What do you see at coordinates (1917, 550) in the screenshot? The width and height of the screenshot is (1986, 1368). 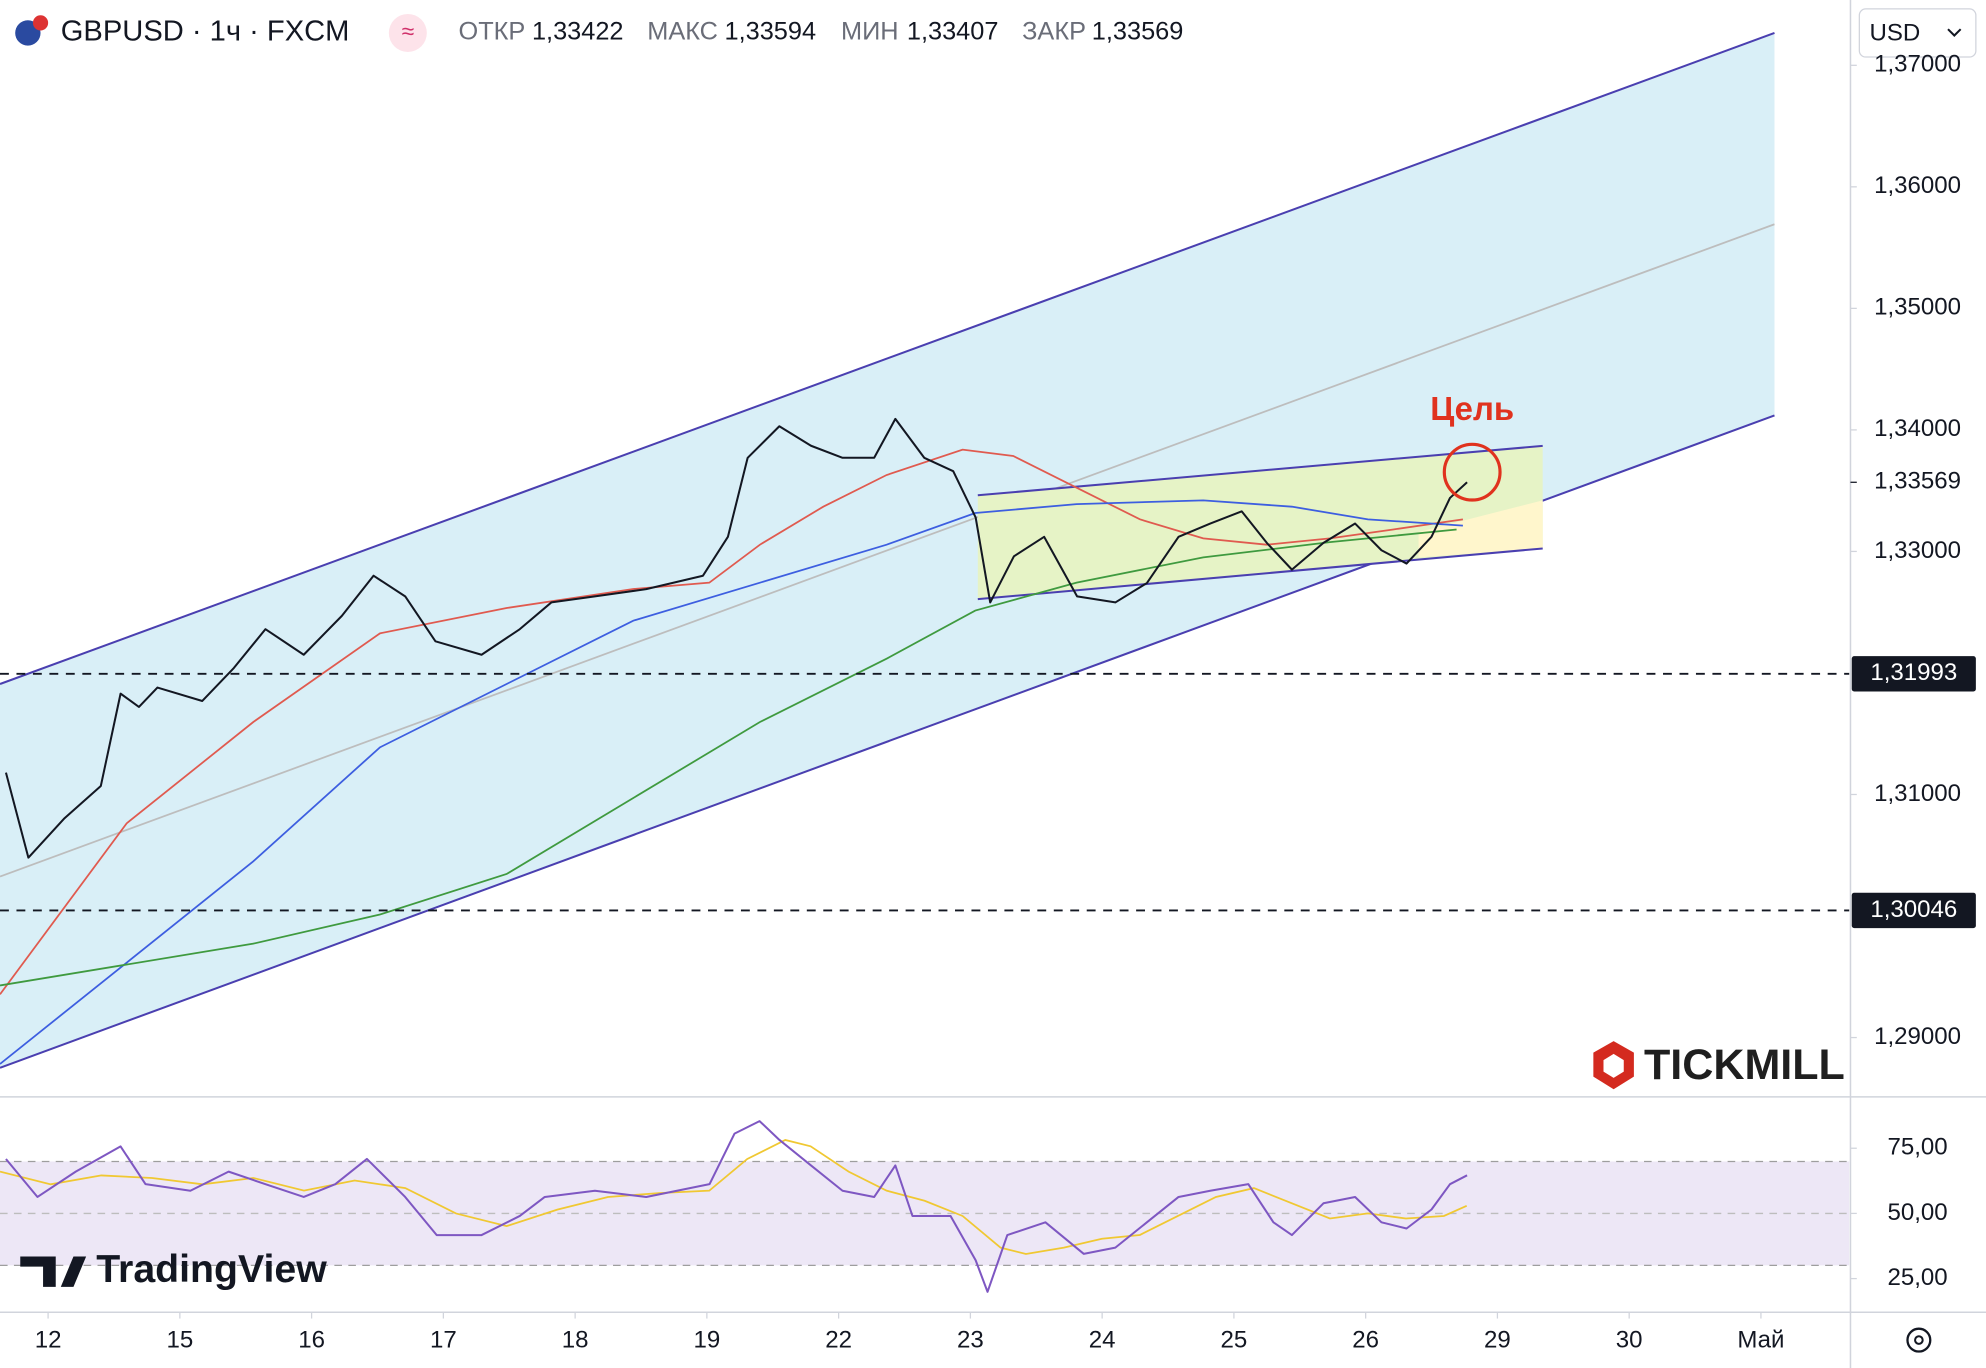 I see `y-tick-label: 1,33000` at bounding box center [1917, 550].